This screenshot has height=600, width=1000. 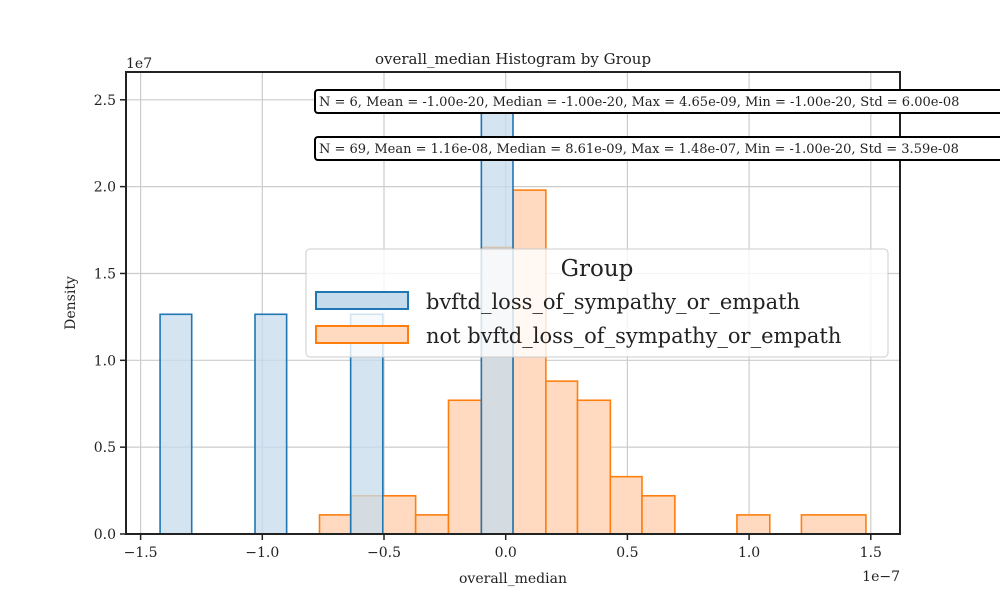 I want to click on legend-swatch-bvftd, so click(x=362, y=300).